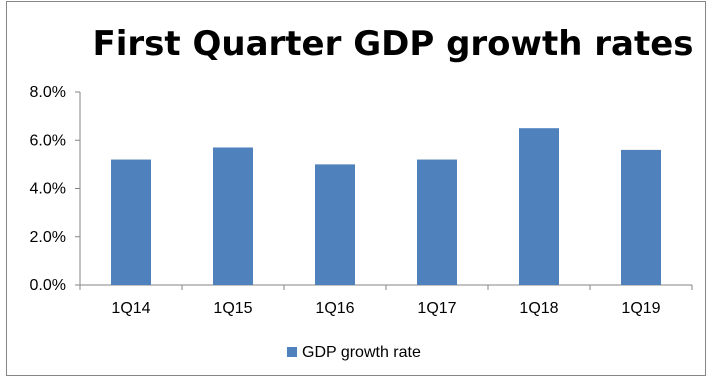  I want to click on x-tick-label: 1Q17, so click(436, 308).